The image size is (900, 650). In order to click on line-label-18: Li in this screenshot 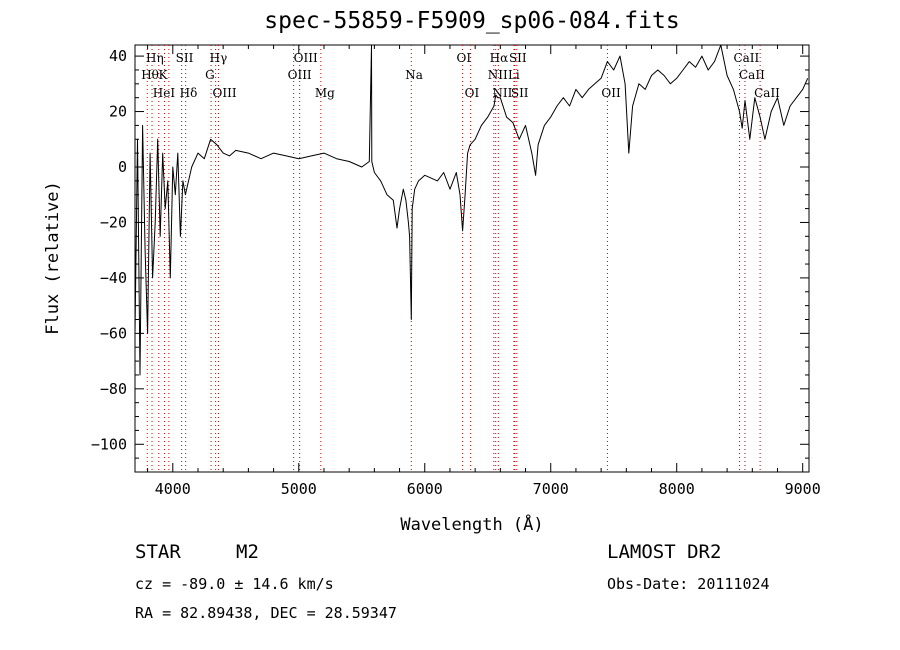, I will do `click(514, 75)`.